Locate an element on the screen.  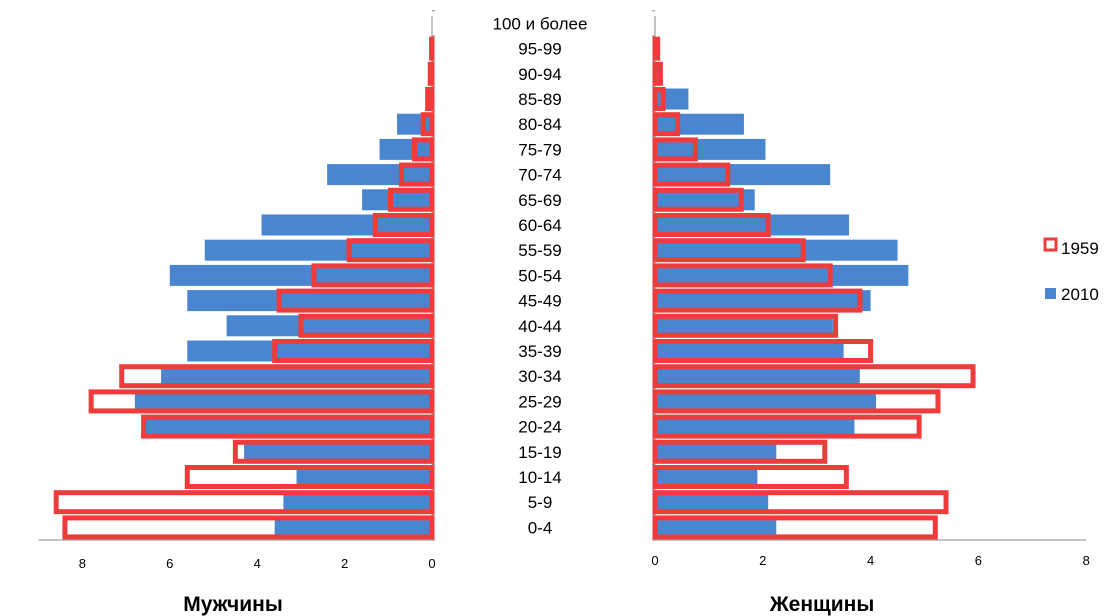
age-label: 25-29 is located at coordinates (539, 401).